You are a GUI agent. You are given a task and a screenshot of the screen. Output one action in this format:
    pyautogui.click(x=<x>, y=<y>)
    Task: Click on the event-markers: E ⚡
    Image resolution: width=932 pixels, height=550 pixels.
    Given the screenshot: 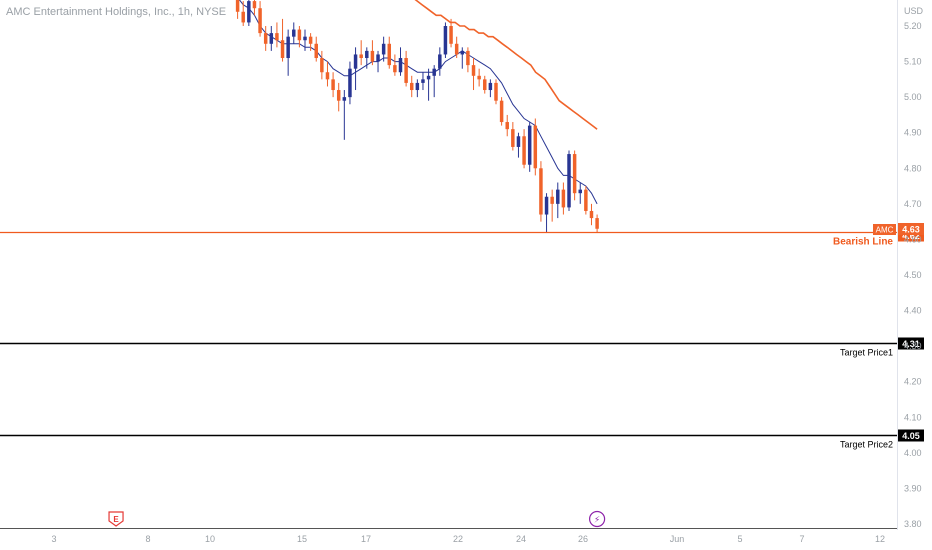 What is the action you would take?
    pyautogui.click(x=357, y=519)
    